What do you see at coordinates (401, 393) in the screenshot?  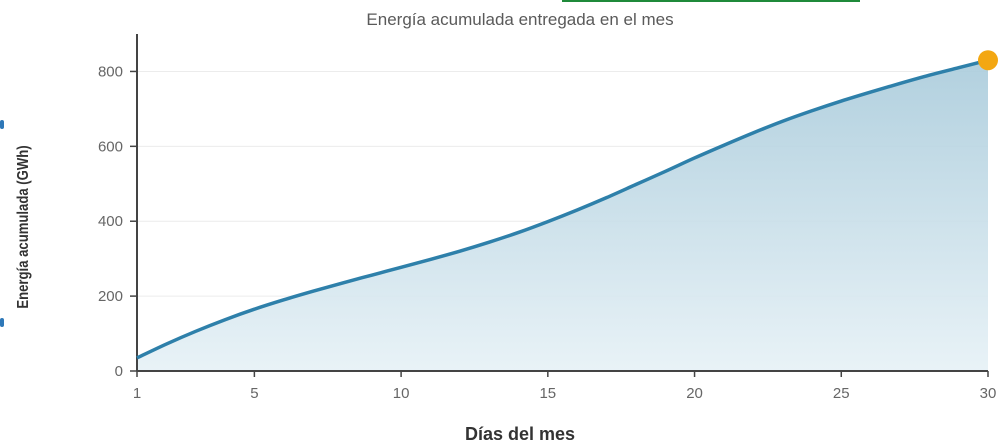 I see `x-tick-label-10: 10` at bounding box center [401, 393].